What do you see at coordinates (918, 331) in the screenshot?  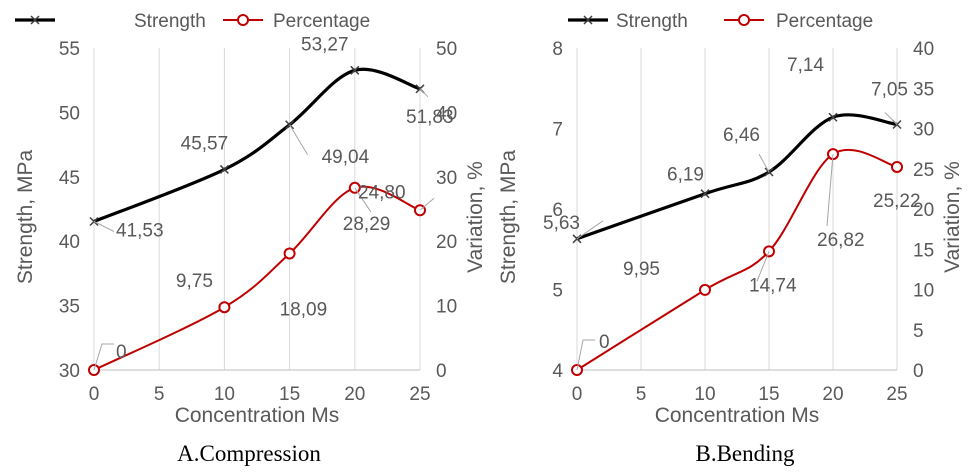 I see `y2-tick-label: 5` at bounding box center [918, 331].